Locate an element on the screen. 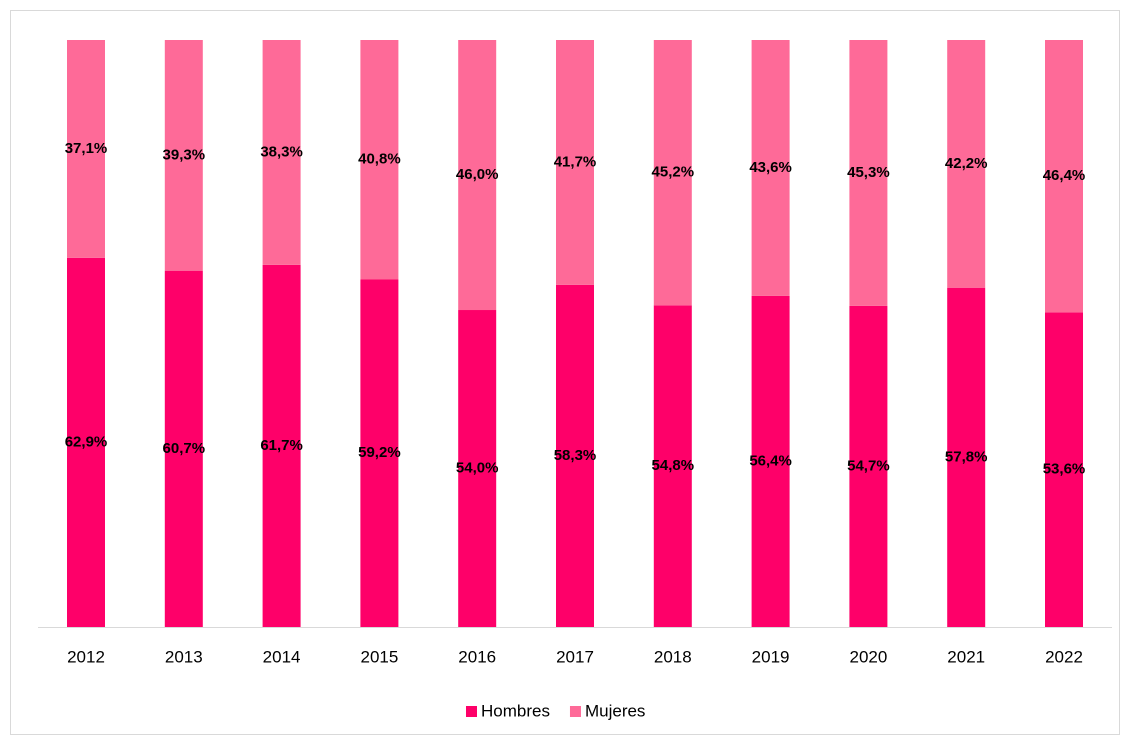 This screenshot has width=1130, height=742. x-tick-label: 2022 is located at coordinates (1064, 656).